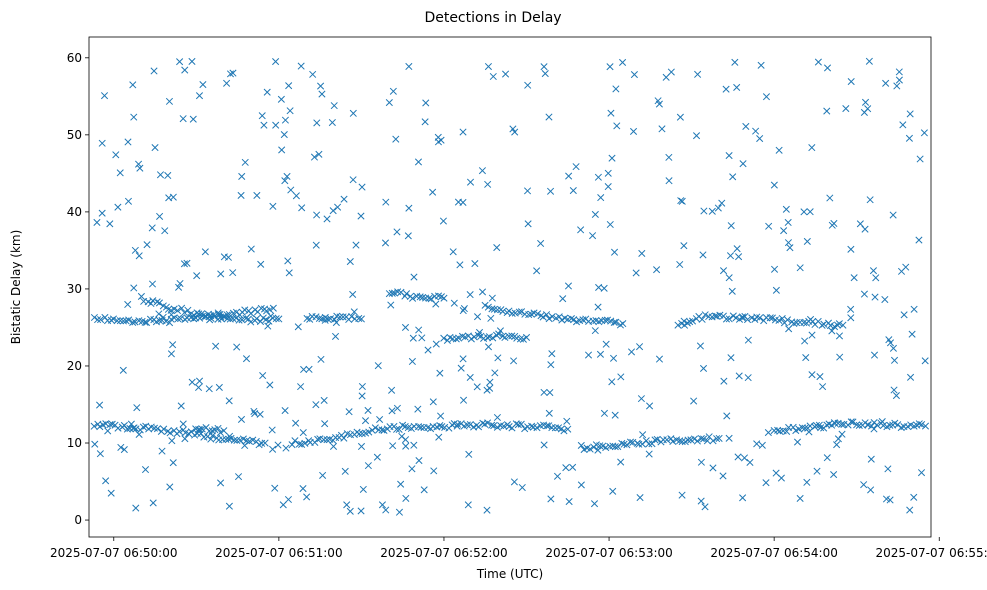 The image size is (987, 590). I want to click on x-tick-label: 2025-07-07 06:55:00, so click(931, 553).